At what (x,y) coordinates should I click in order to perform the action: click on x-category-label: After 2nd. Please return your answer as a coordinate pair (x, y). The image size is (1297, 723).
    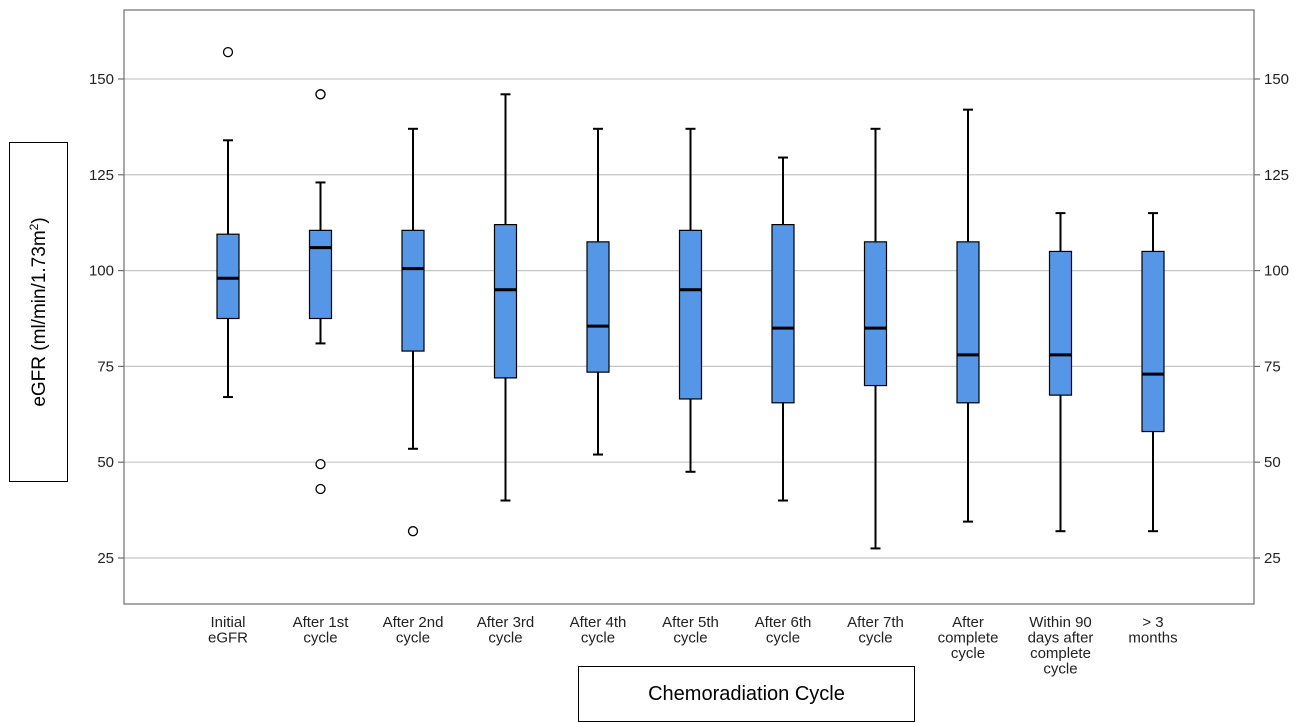
    Looking at the image, I should click on (413, 622).